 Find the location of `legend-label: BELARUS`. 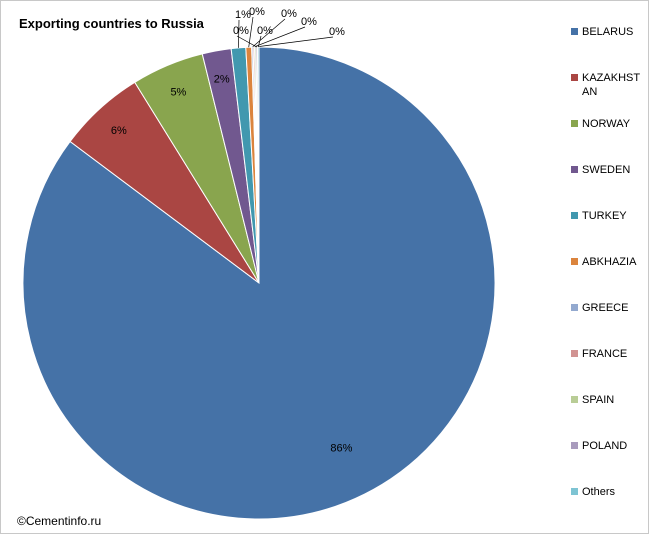

legend-label: BELARUS is located at coordinates (608, 32).